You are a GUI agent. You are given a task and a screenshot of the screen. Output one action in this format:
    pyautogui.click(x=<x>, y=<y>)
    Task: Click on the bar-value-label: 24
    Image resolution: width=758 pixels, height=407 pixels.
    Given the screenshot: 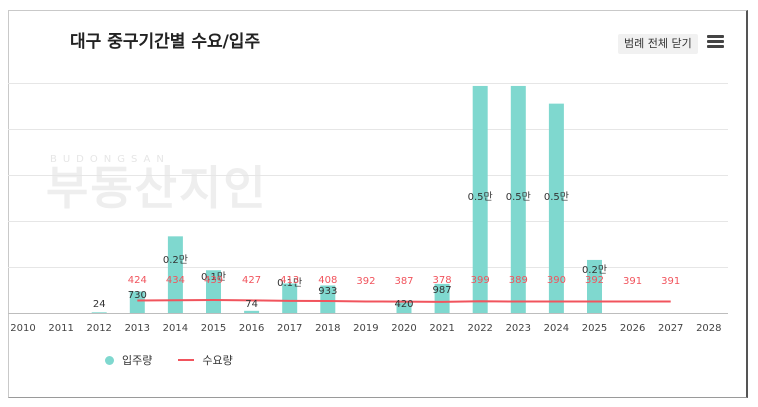 What is the action you would take?
    pyautogui.click(x=99, y=304)
    